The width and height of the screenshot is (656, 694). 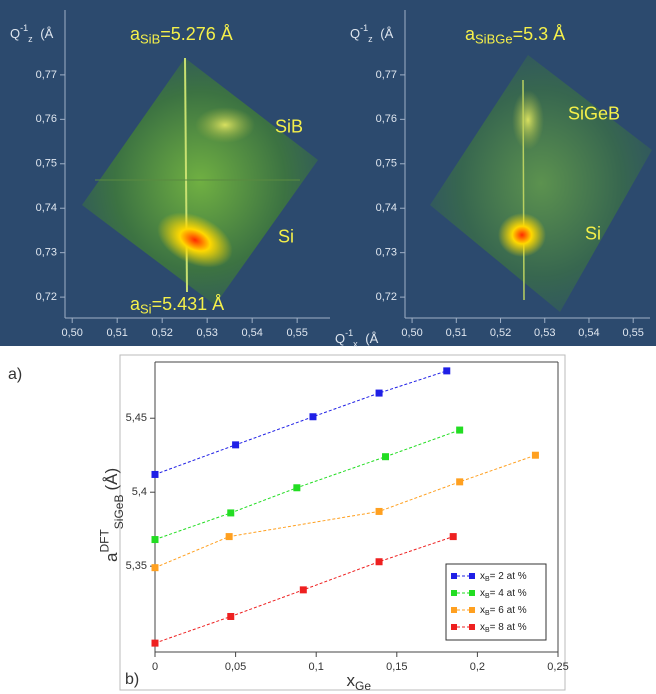 I want to click on annotation-part: =5.431 Å, so click(x=188, y=304).